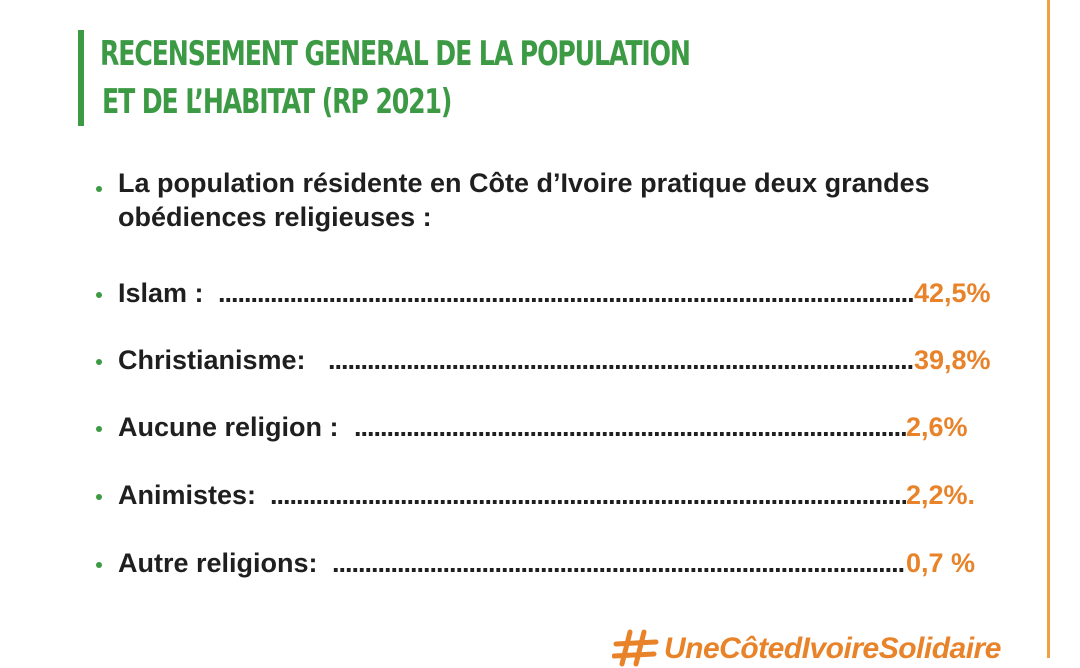  I want to click on right-border-rule, so click(1048, 329).